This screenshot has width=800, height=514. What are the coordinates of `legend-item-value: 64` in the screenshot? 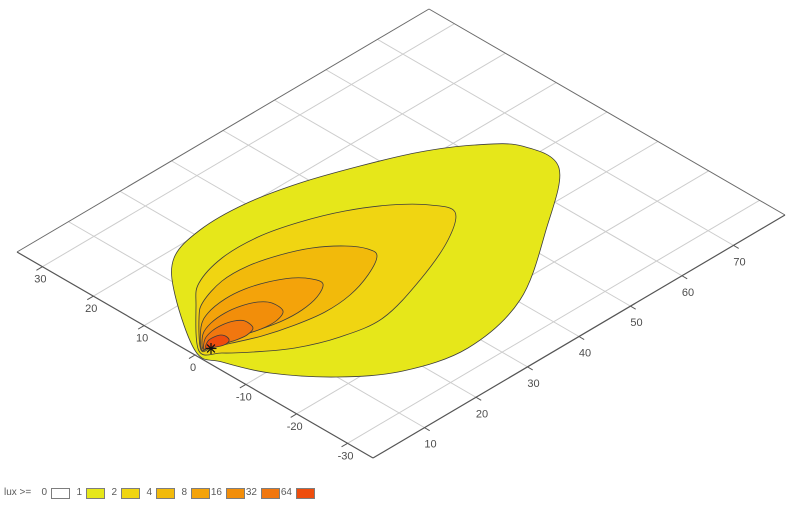 It's located at (286, 492).